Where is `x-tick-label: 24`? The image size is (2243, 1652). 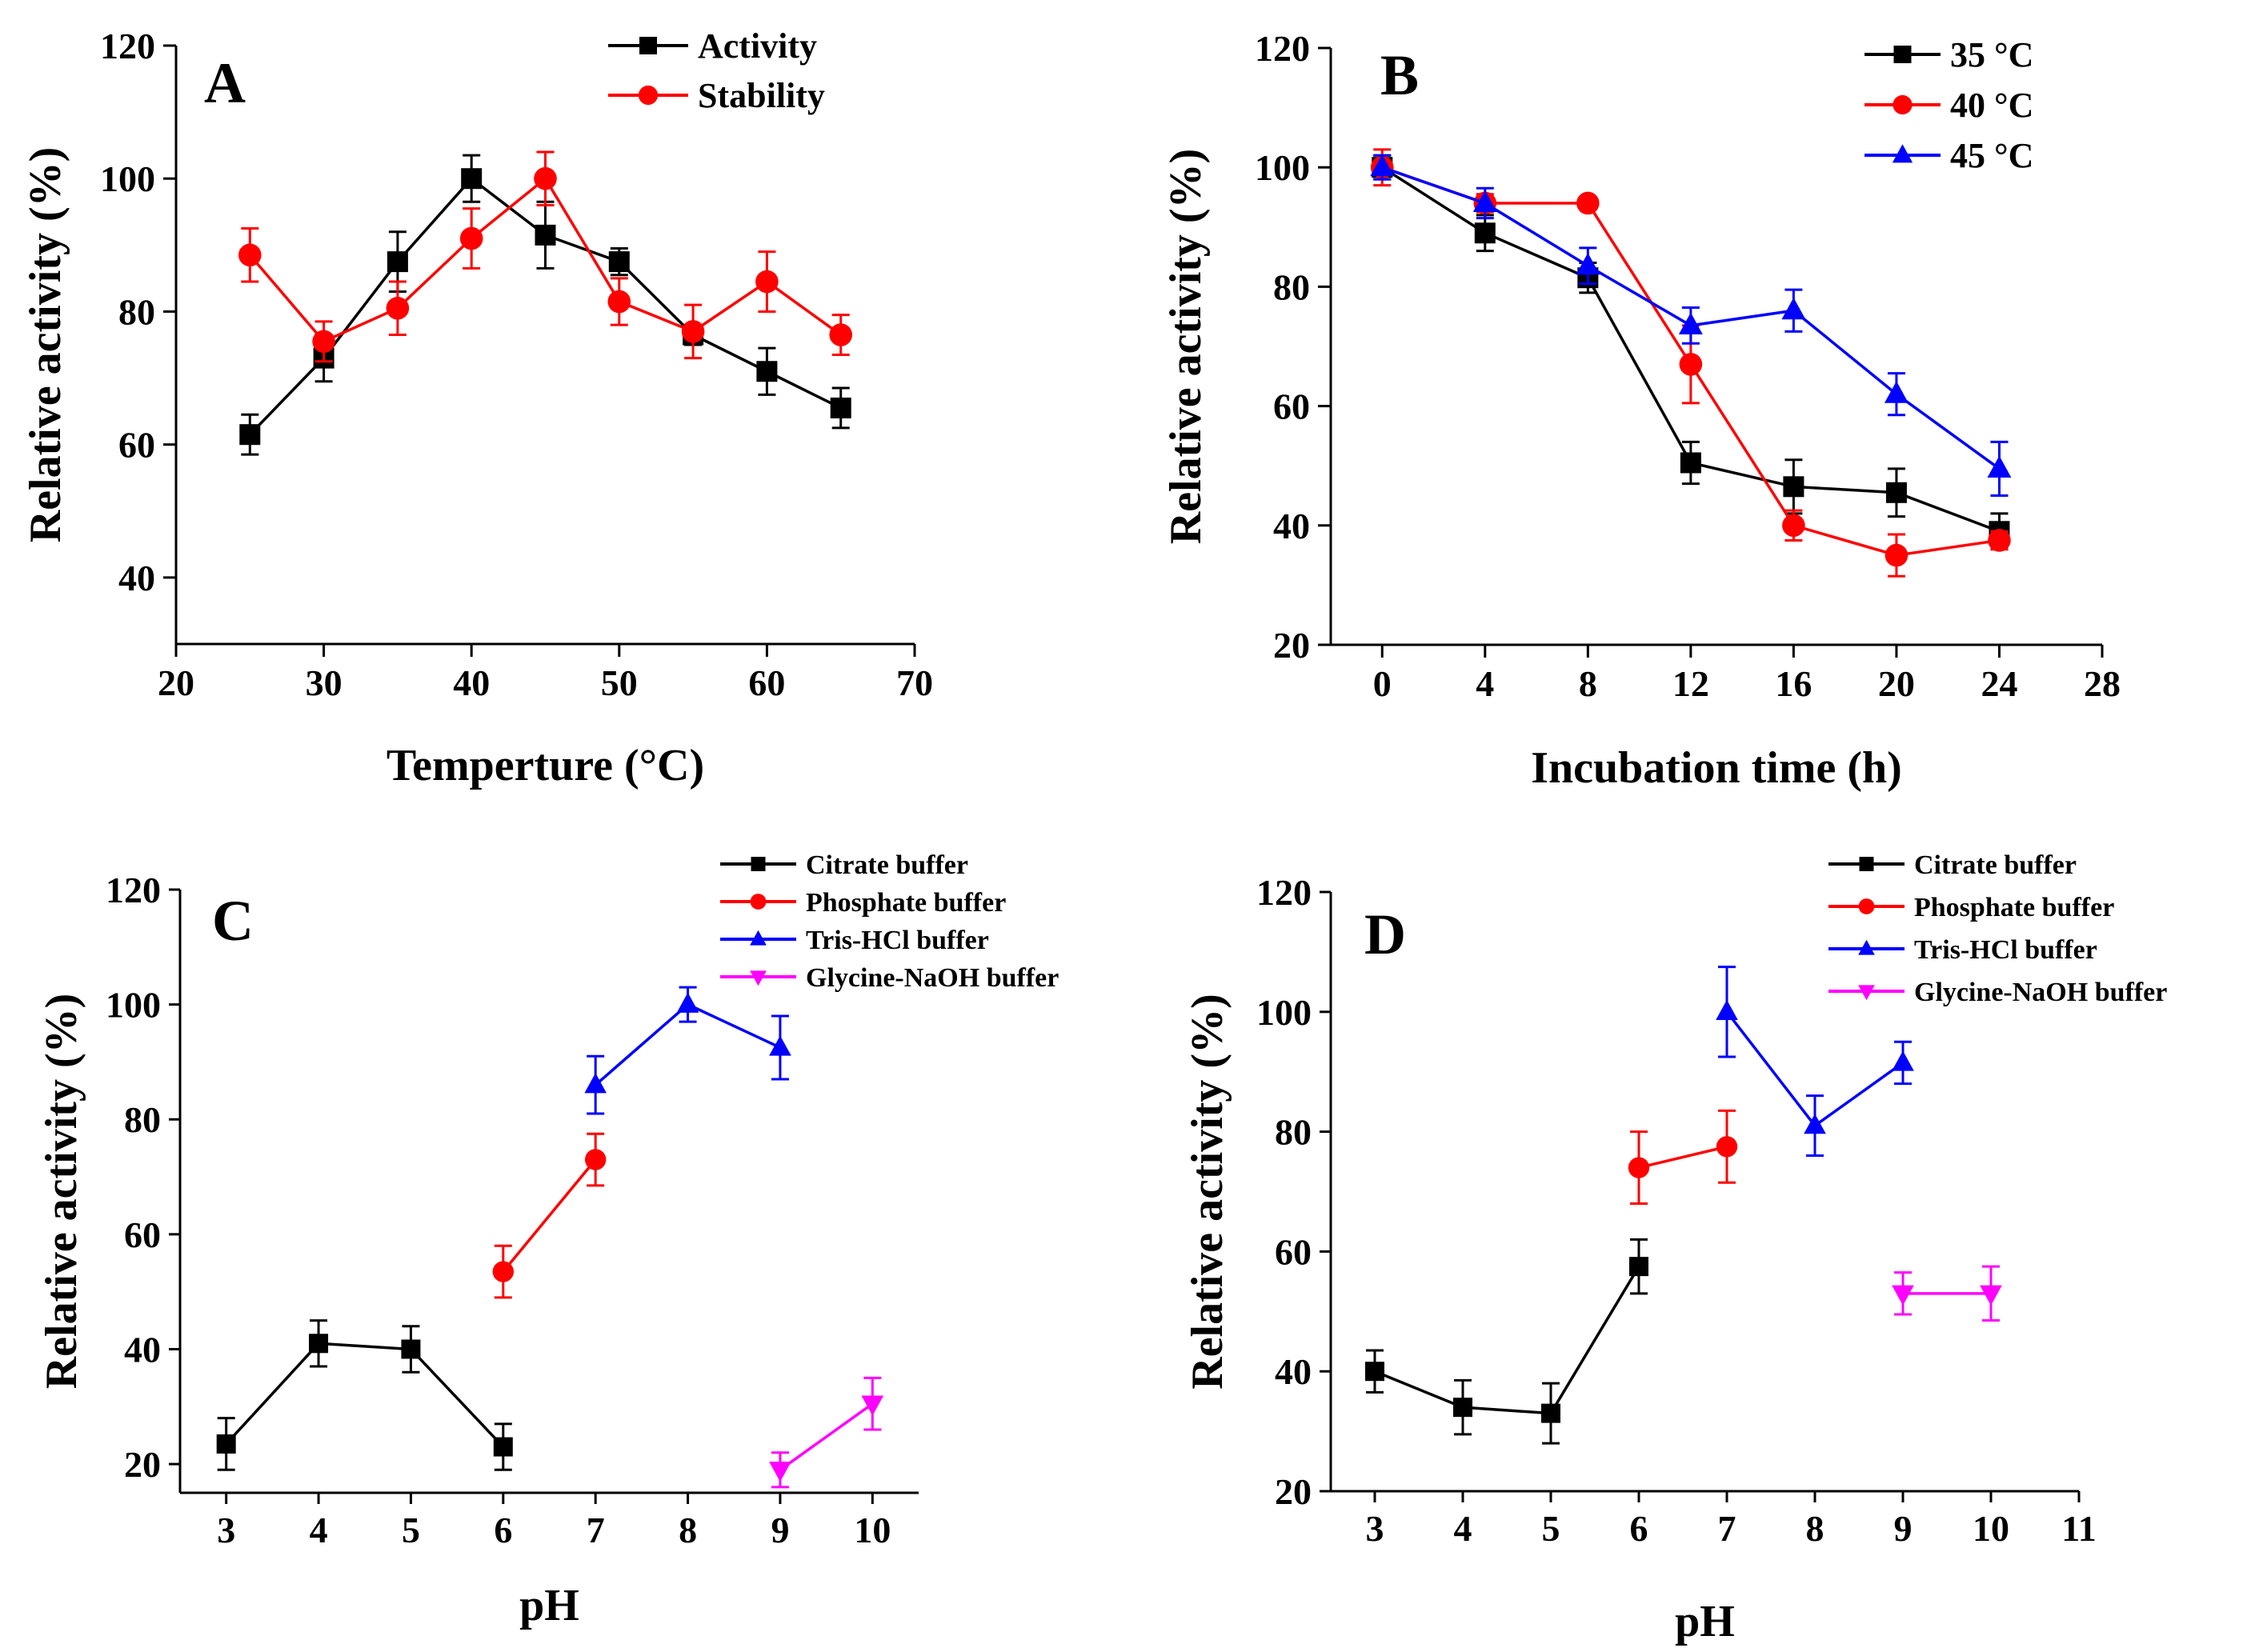
x-tick-label: 24 is located at coordinates (1999, 683).